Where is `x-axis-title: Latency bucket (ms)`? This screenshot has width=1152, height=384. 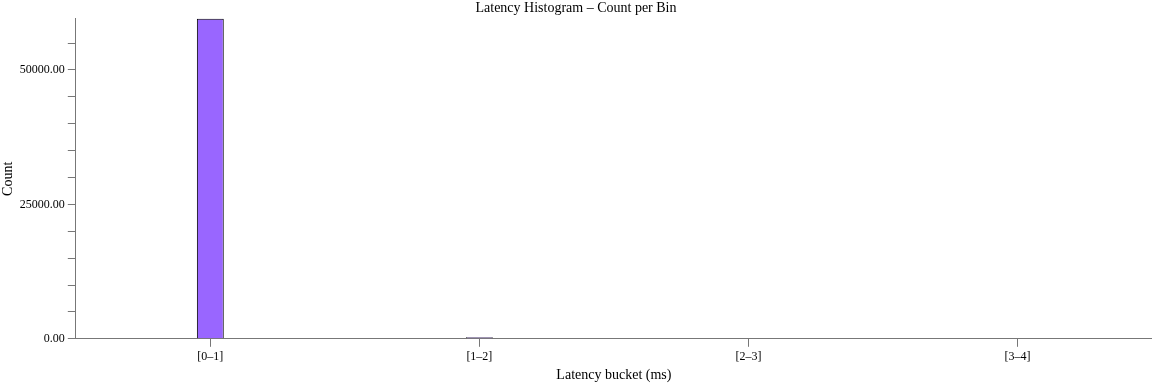 x-axis-title: Latency bucket (ms) is located at coordinates (614, 375).